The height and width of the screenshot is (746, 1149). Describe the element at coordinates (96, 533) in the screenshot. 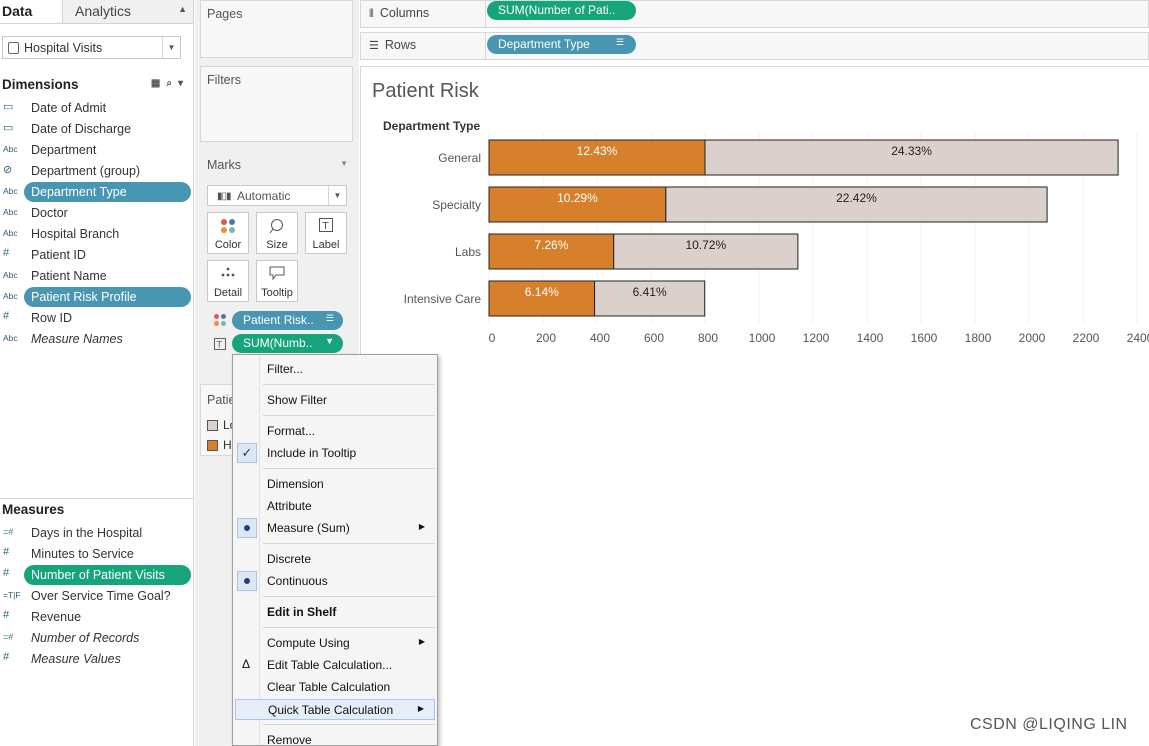

I see `field-item: =# Days in the Hospital` at that location.